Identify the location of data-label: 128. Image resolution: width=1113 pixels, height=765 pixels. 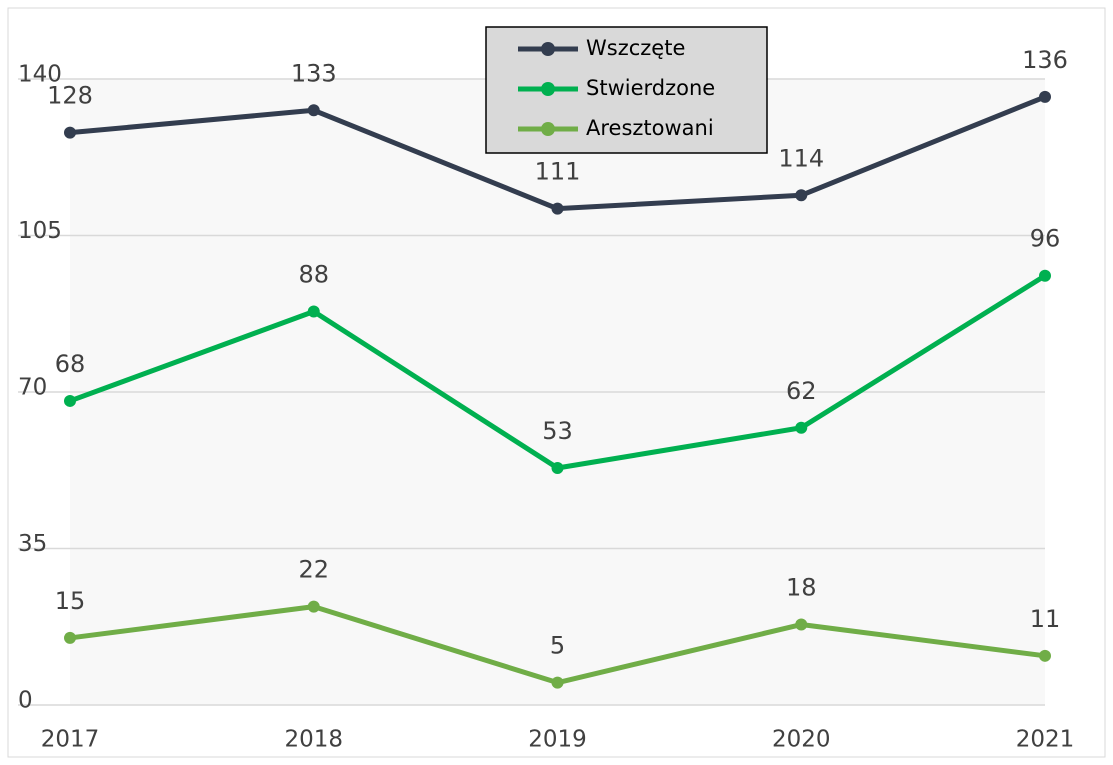
(70, 96).